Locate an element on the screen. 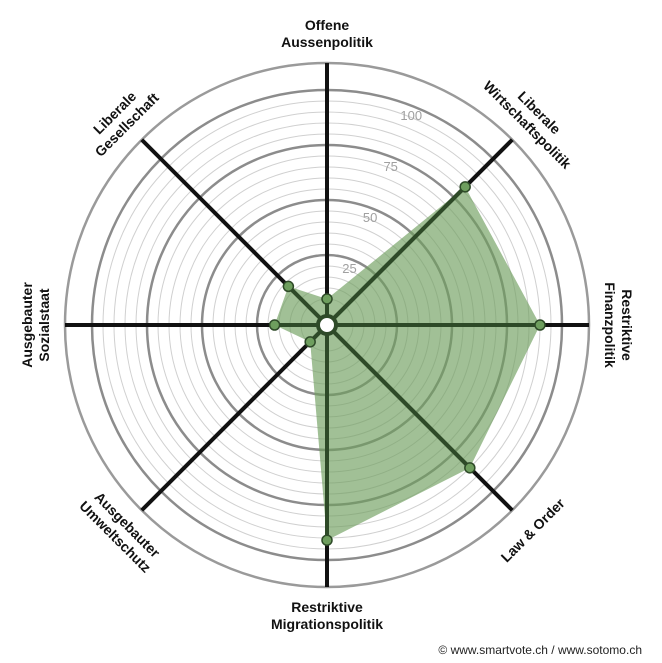 This screenshot has height=663, width=662. r-tick-label: 100 is located at coordinates (411, 115).